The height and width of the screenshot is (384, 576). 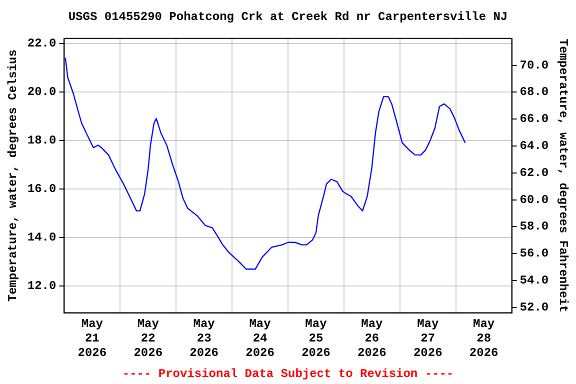 What do you see at coordinates (316, 338) in the screenshot?
I see `x-tick-label: May 25 2026` at bounding box center [316, 338].